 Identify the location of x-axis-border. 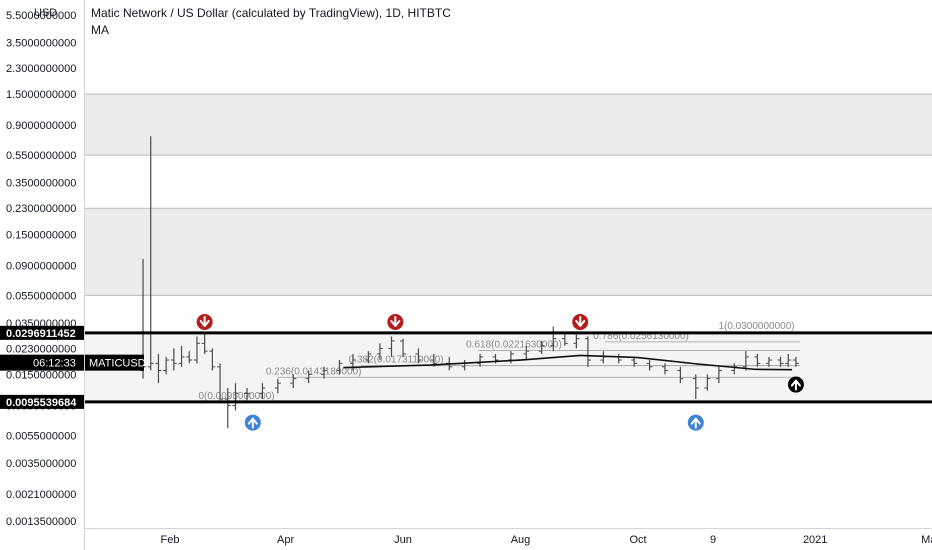
(508, 528).